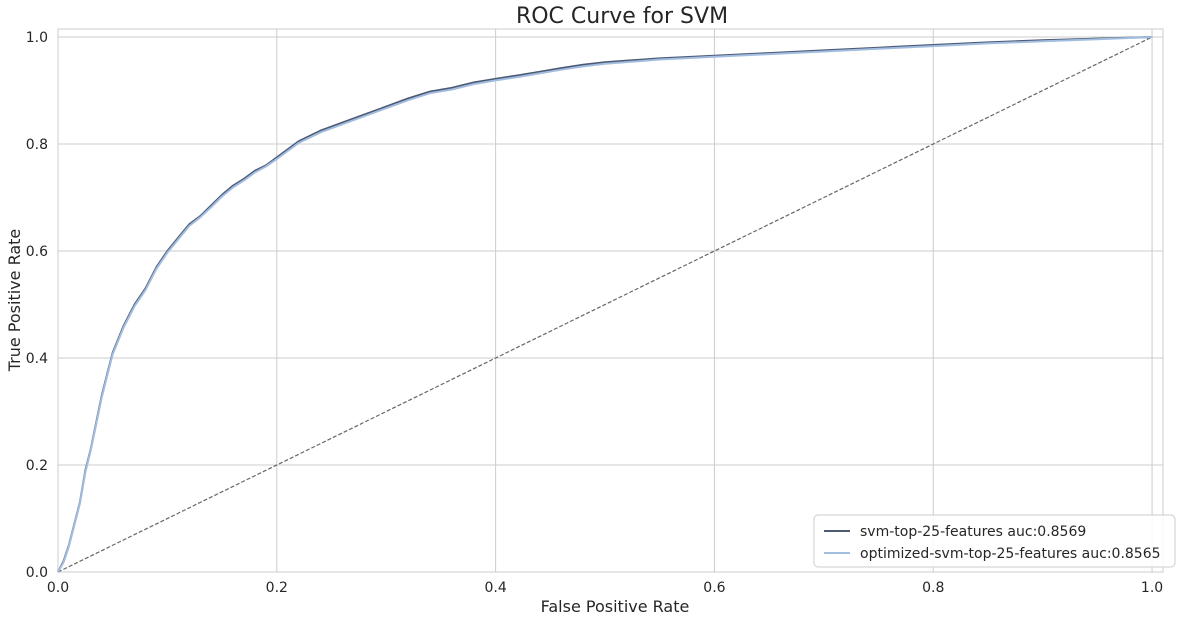 The image size is (1187, 622). I want to click on x-tick-label-0: 0.0, so click(58, 588).